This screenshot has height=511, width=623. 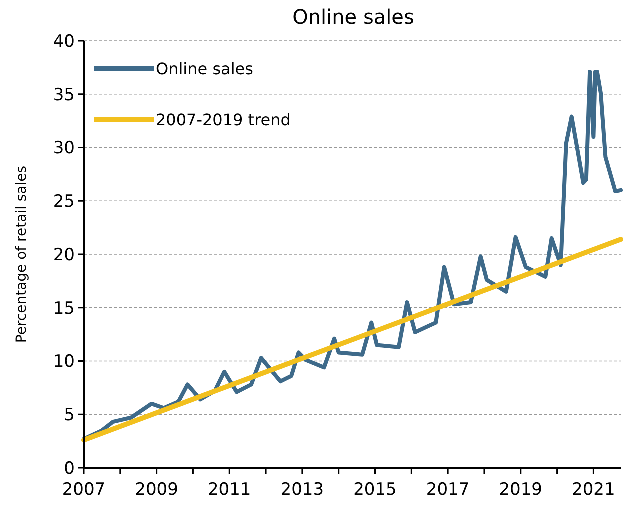 What do you see at coordinates (448, 490) in the screenshot?
I see `x-tick-label: 2017` at bounding box center [448, 490].